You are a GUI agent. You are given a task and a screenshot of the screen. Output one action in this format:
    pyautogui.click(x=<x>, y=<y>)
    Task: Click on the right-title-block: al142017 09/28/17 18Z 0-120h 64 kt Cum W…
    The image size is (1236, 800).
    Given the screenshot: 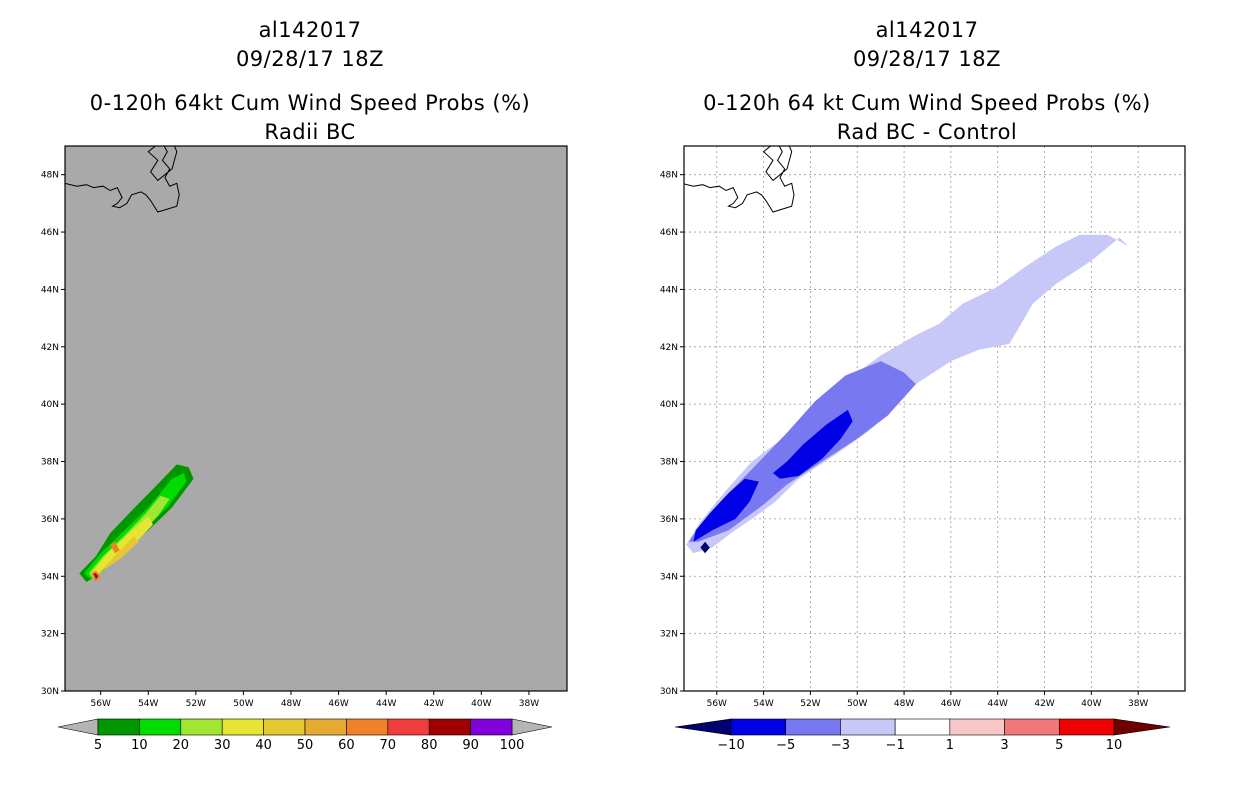 What is the action you would take?
    pyautogui.click(x=927, y=81)
    